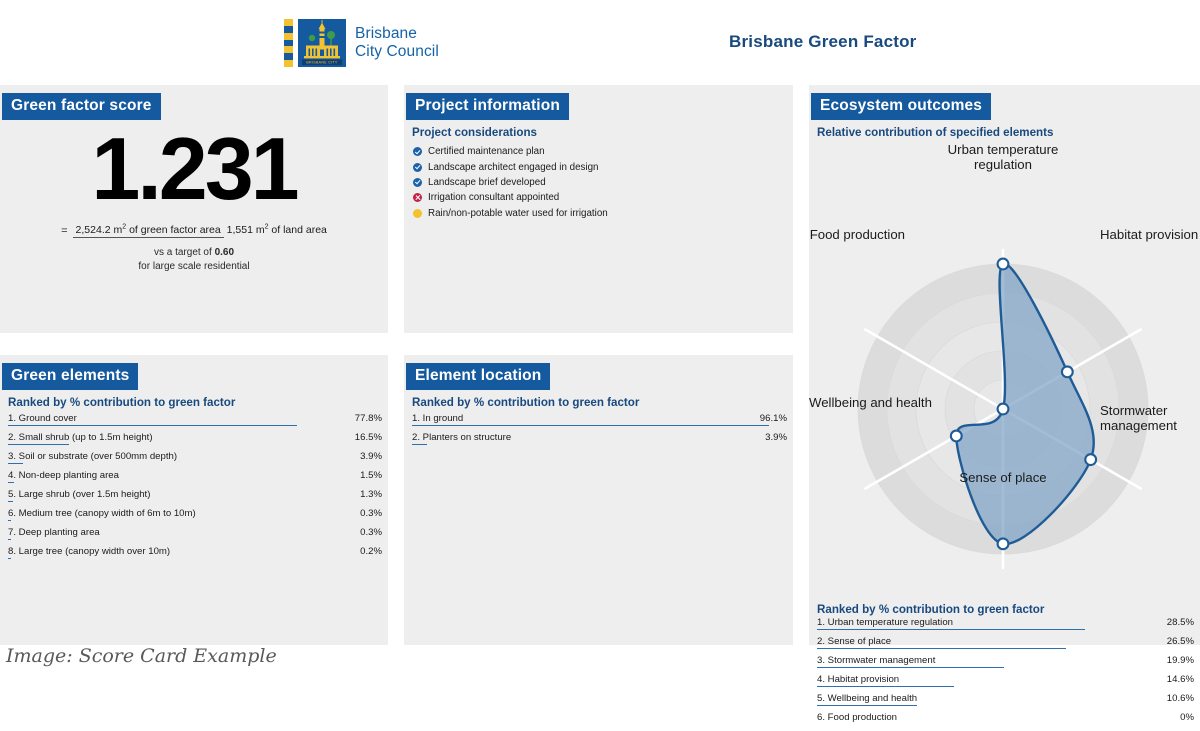 This screenshot has height=731, width=1200. I want to click on ranked-item-label: 5. Wellbeing and health, so click(867, 698).